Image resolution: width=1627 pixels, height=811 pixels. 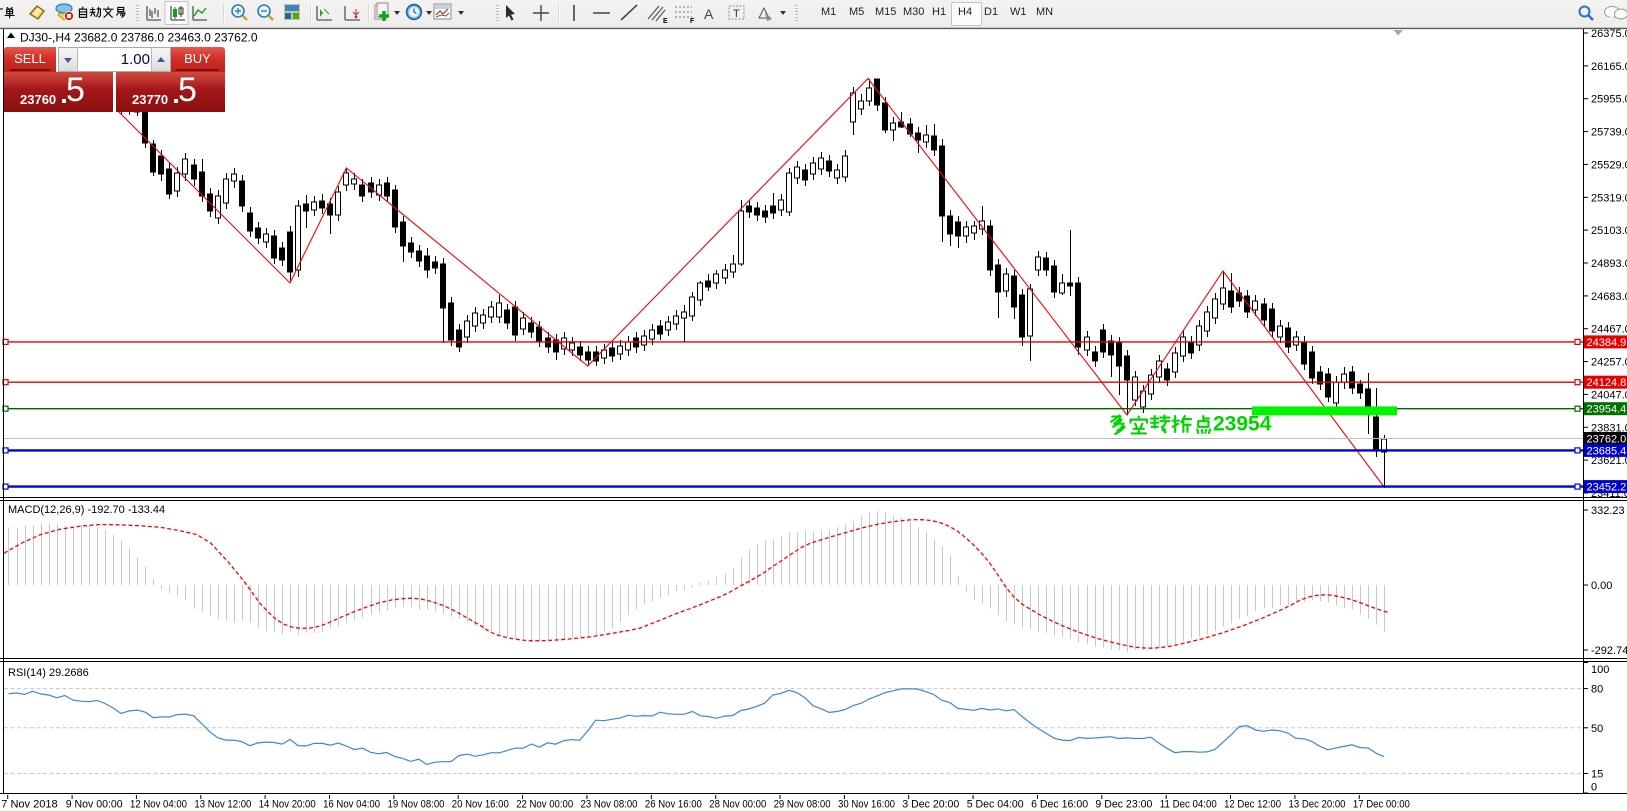 I want to click on svg-text: 24467.0, so click(x=1609, y=330).